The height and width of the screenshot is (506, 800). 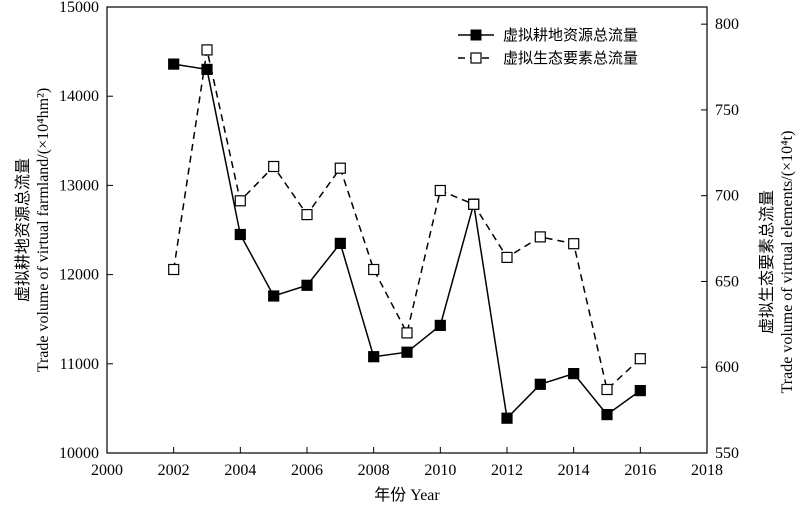 I want to click on left-y-tick-label: 15000, so click(x=79, y=8).